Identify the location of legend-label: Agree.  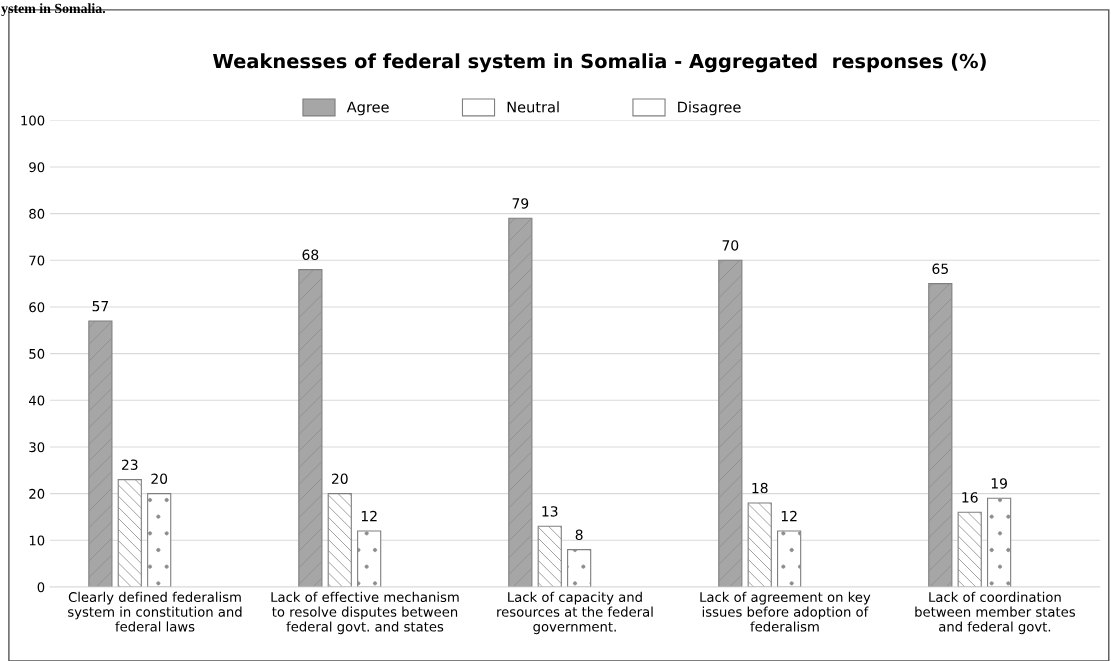
(367, 108).